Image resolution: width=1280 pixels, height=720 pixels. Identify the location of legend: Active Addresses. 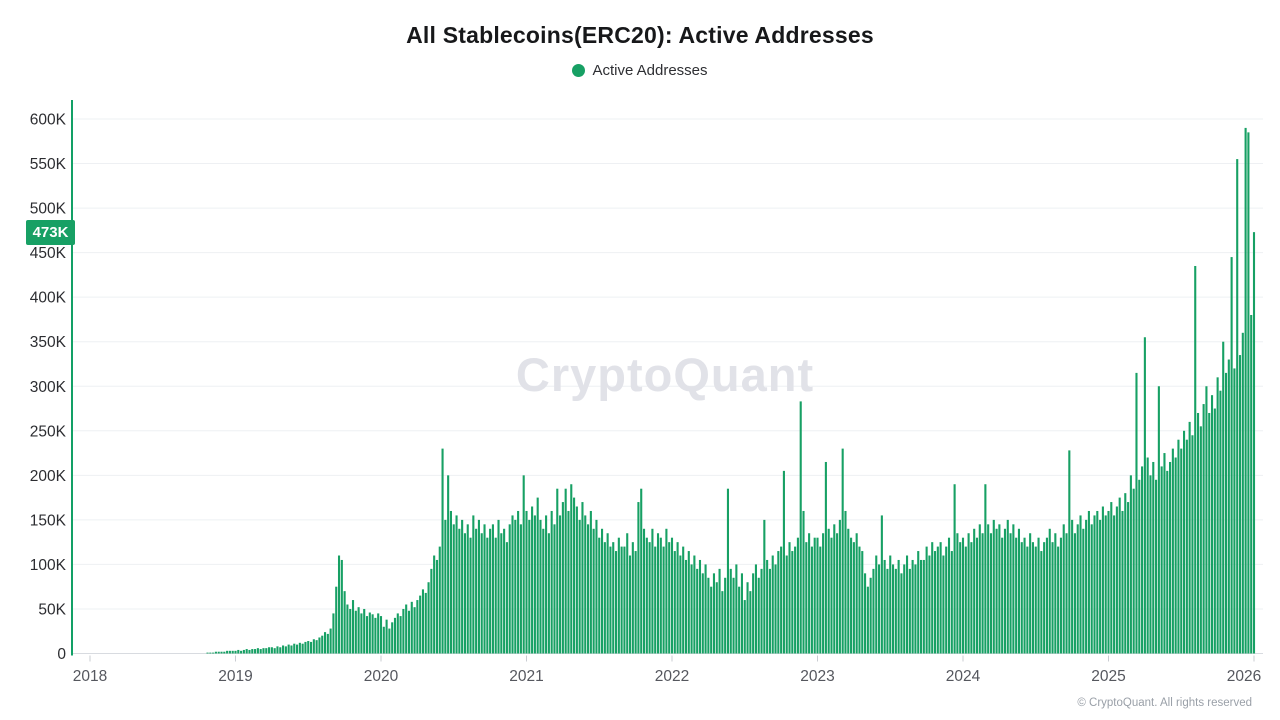
(640, 70).